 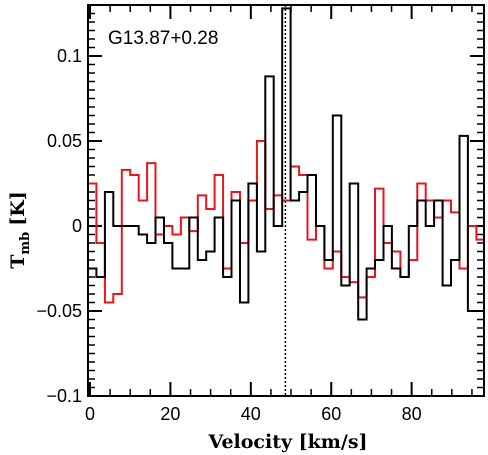 What do you see at coordinates (64, 141) in the screenshot?
I see `y-tick-label: 0.05` at bounding box center [64, 141].